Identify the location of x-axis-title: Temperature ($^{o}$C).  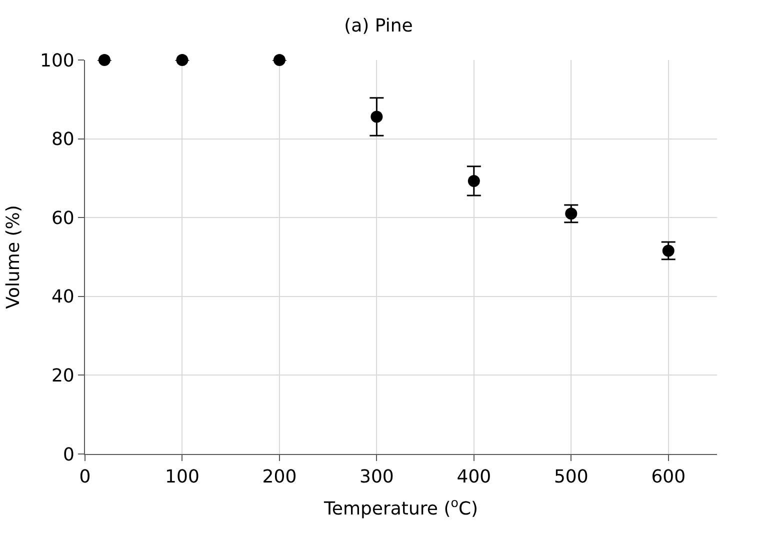
(400, 507).